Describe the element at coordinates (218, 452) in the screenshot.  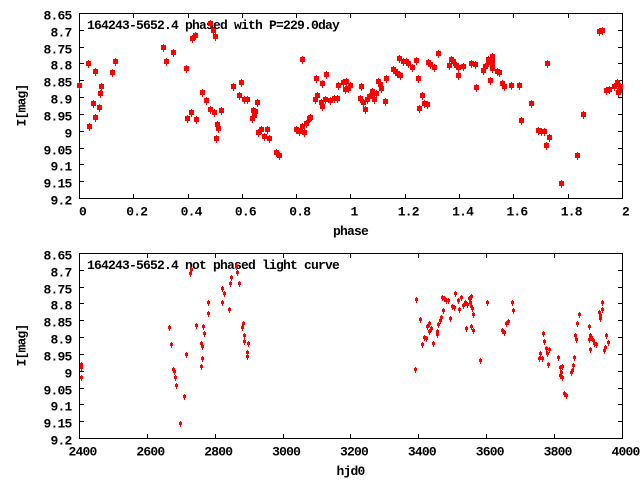
I see `svg-text: 2800` at that location.